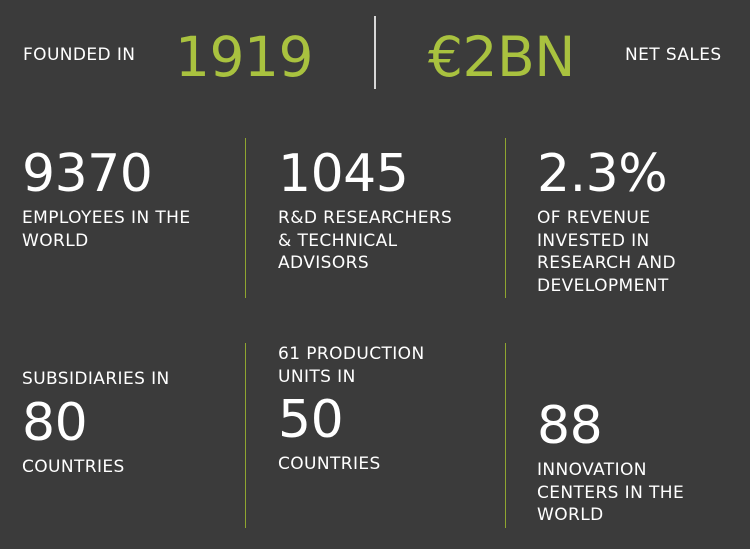 The image size is (750, 549). What do you see at coordinates (351, 409) in the screenshot?
I see `stat-production: 61 PRODUCTION UNITS IN 50 COUNTRIES` at bounding box center [351, 409].